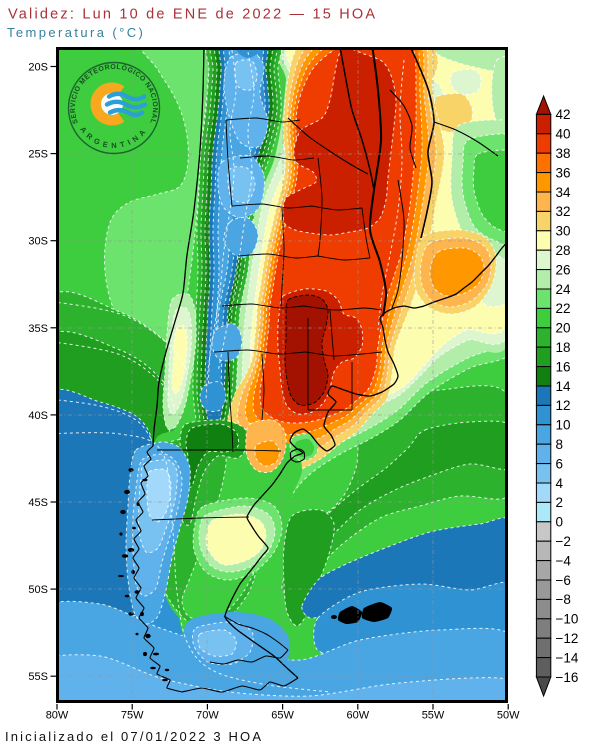  I want to click on svg-text: 24, so click(564, 289).